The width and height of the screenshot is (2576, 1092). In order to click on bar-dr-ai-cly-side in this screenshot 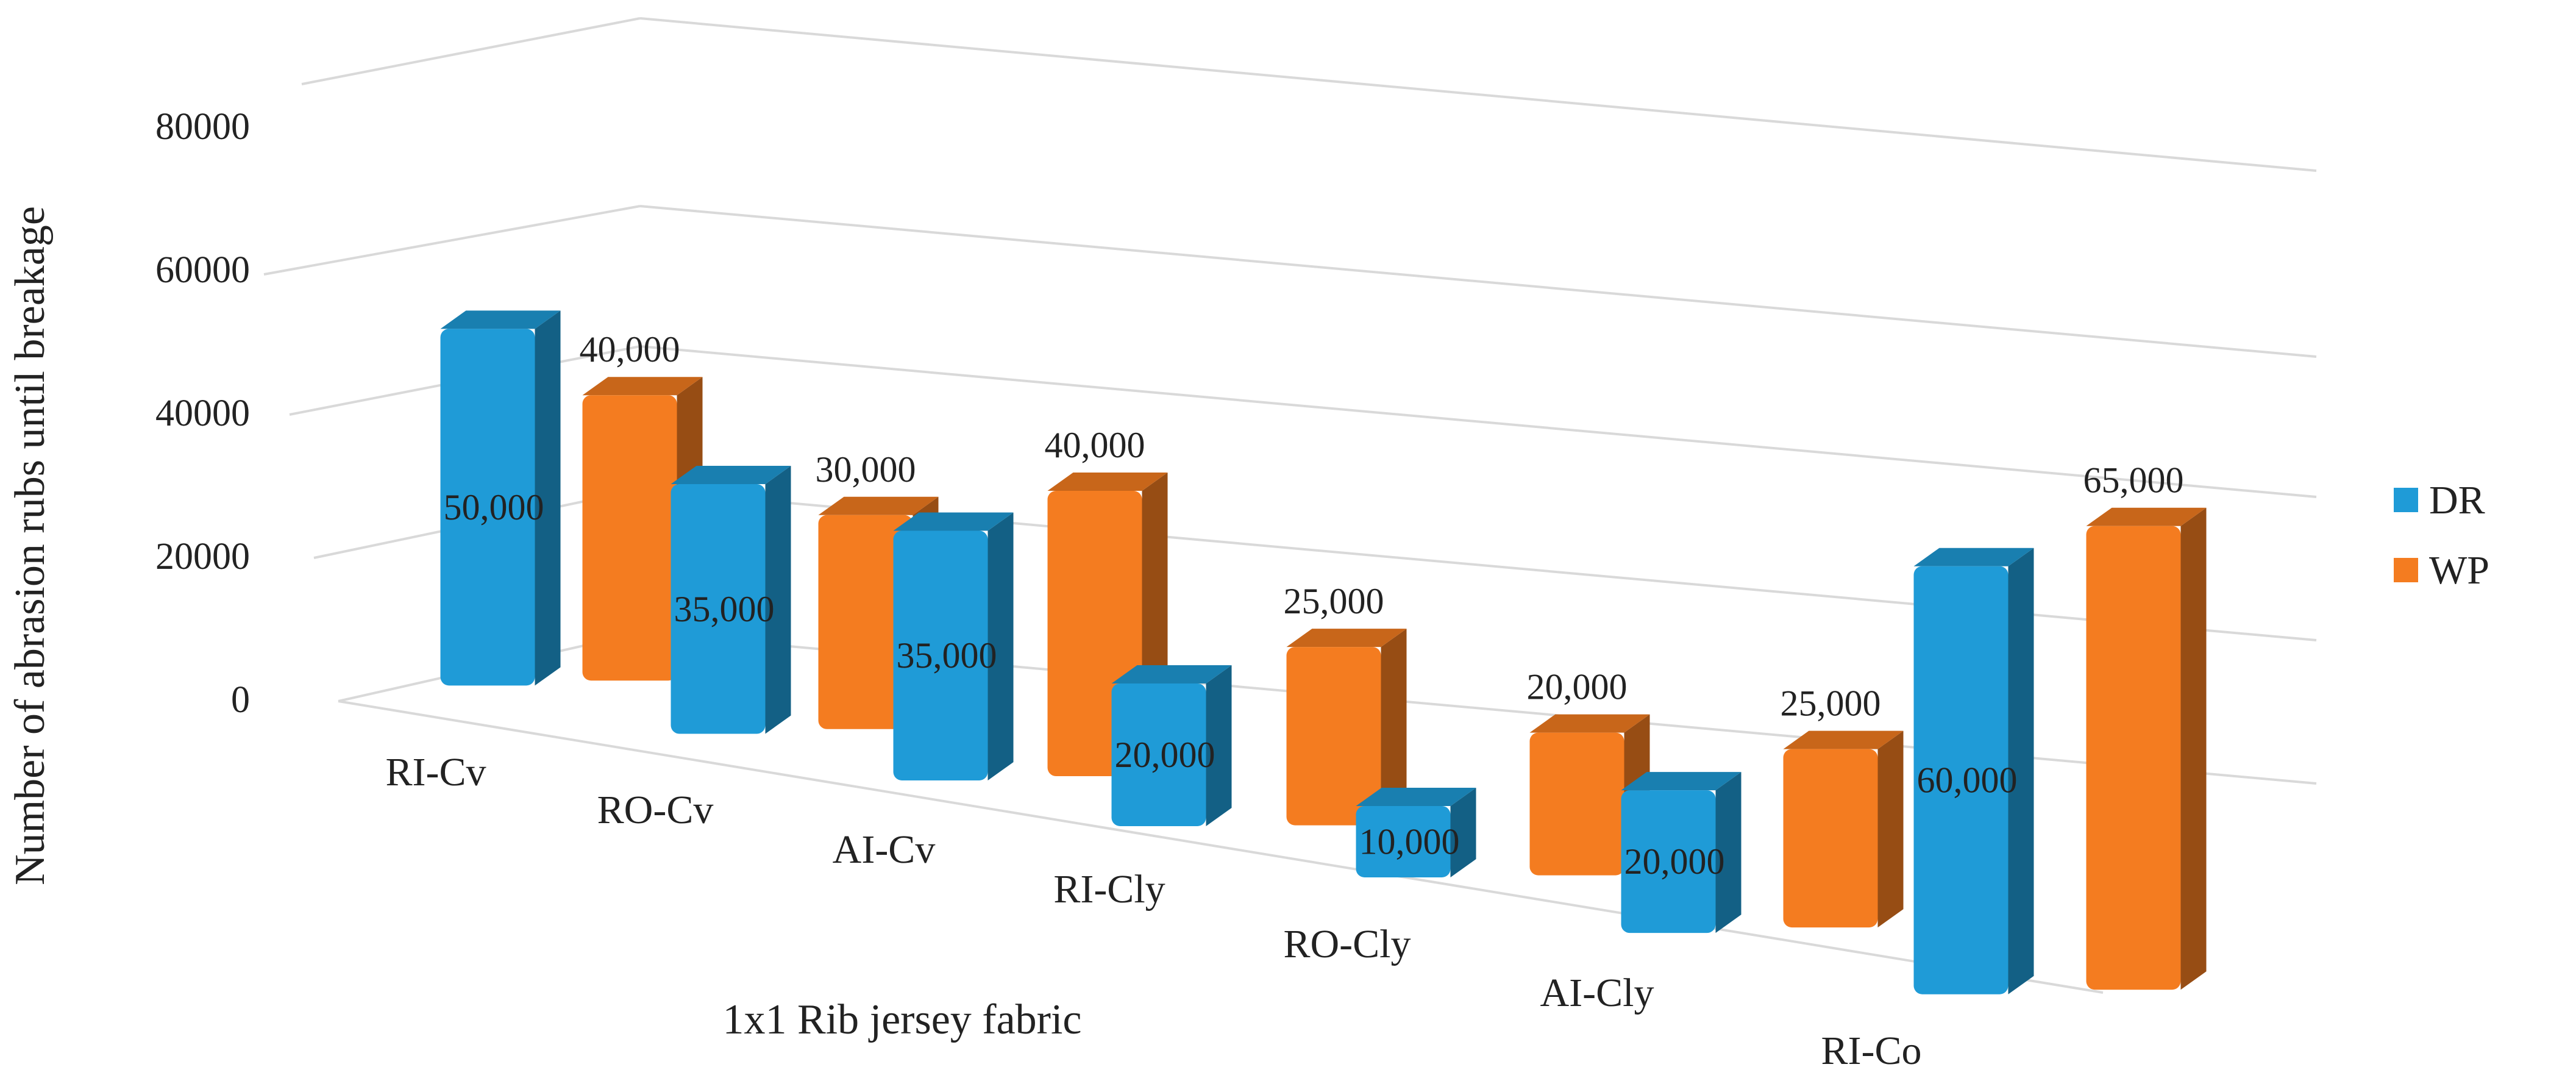, I will do `click(1728, 852)`.